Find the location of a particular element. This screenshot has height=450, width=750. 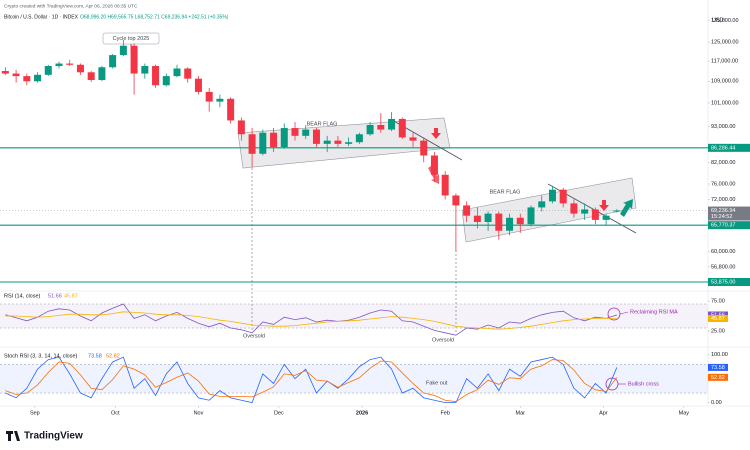

y-tick-label: 75.00 is located at coordinates (718, 301).